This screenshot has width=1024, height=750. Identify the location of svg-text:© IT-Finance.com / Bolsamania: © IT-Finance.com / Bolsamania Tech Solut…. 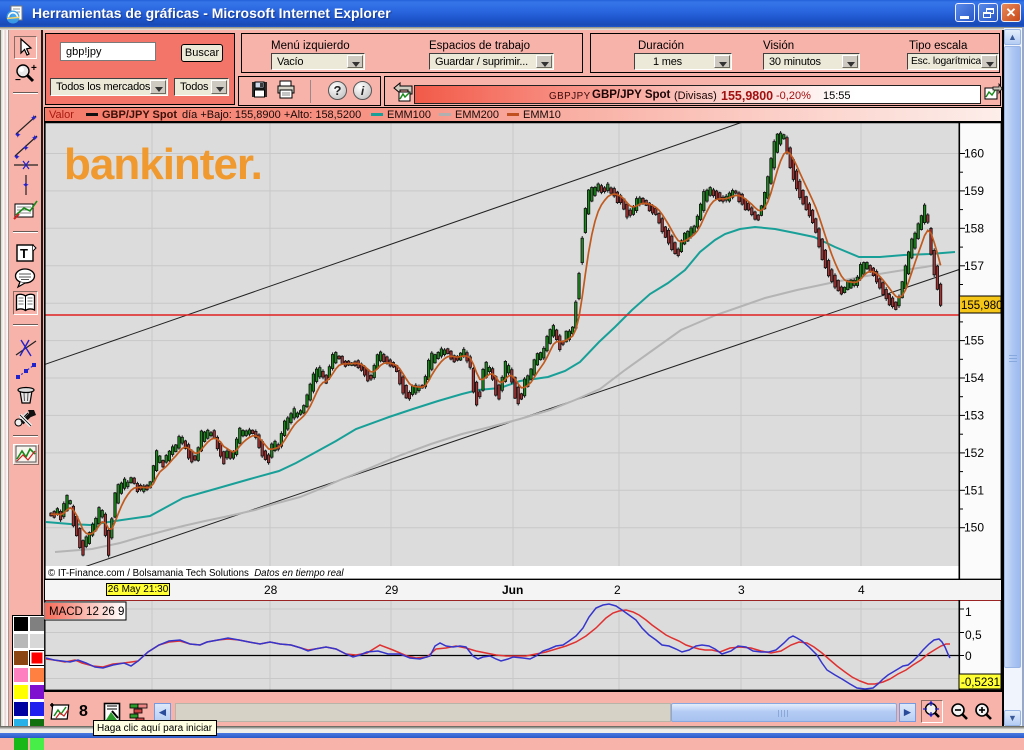
(196, 573).